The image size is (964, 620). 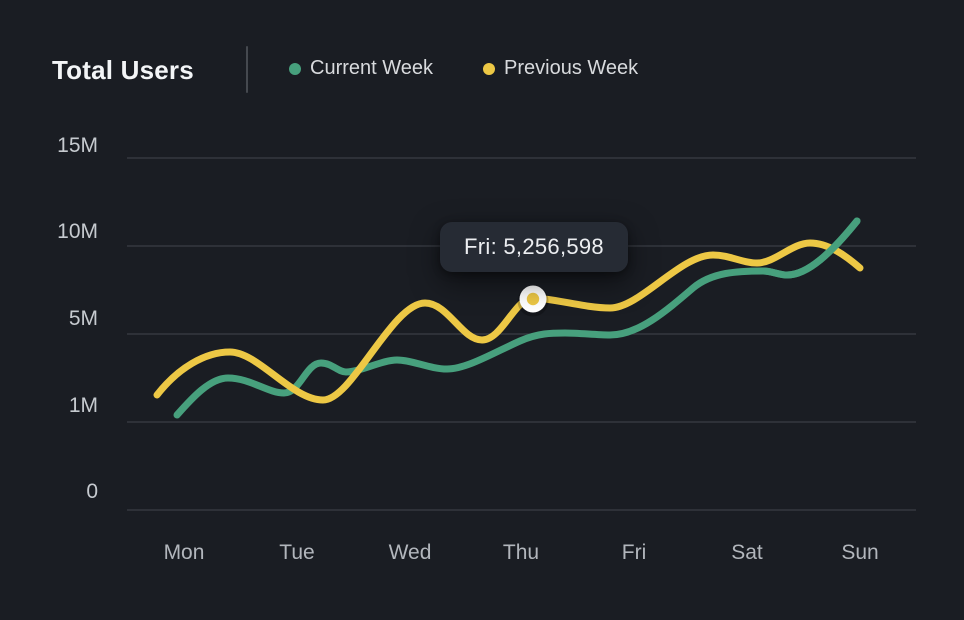 I want to click on y-tick-15m: 15M, so click(x=77, y=145).